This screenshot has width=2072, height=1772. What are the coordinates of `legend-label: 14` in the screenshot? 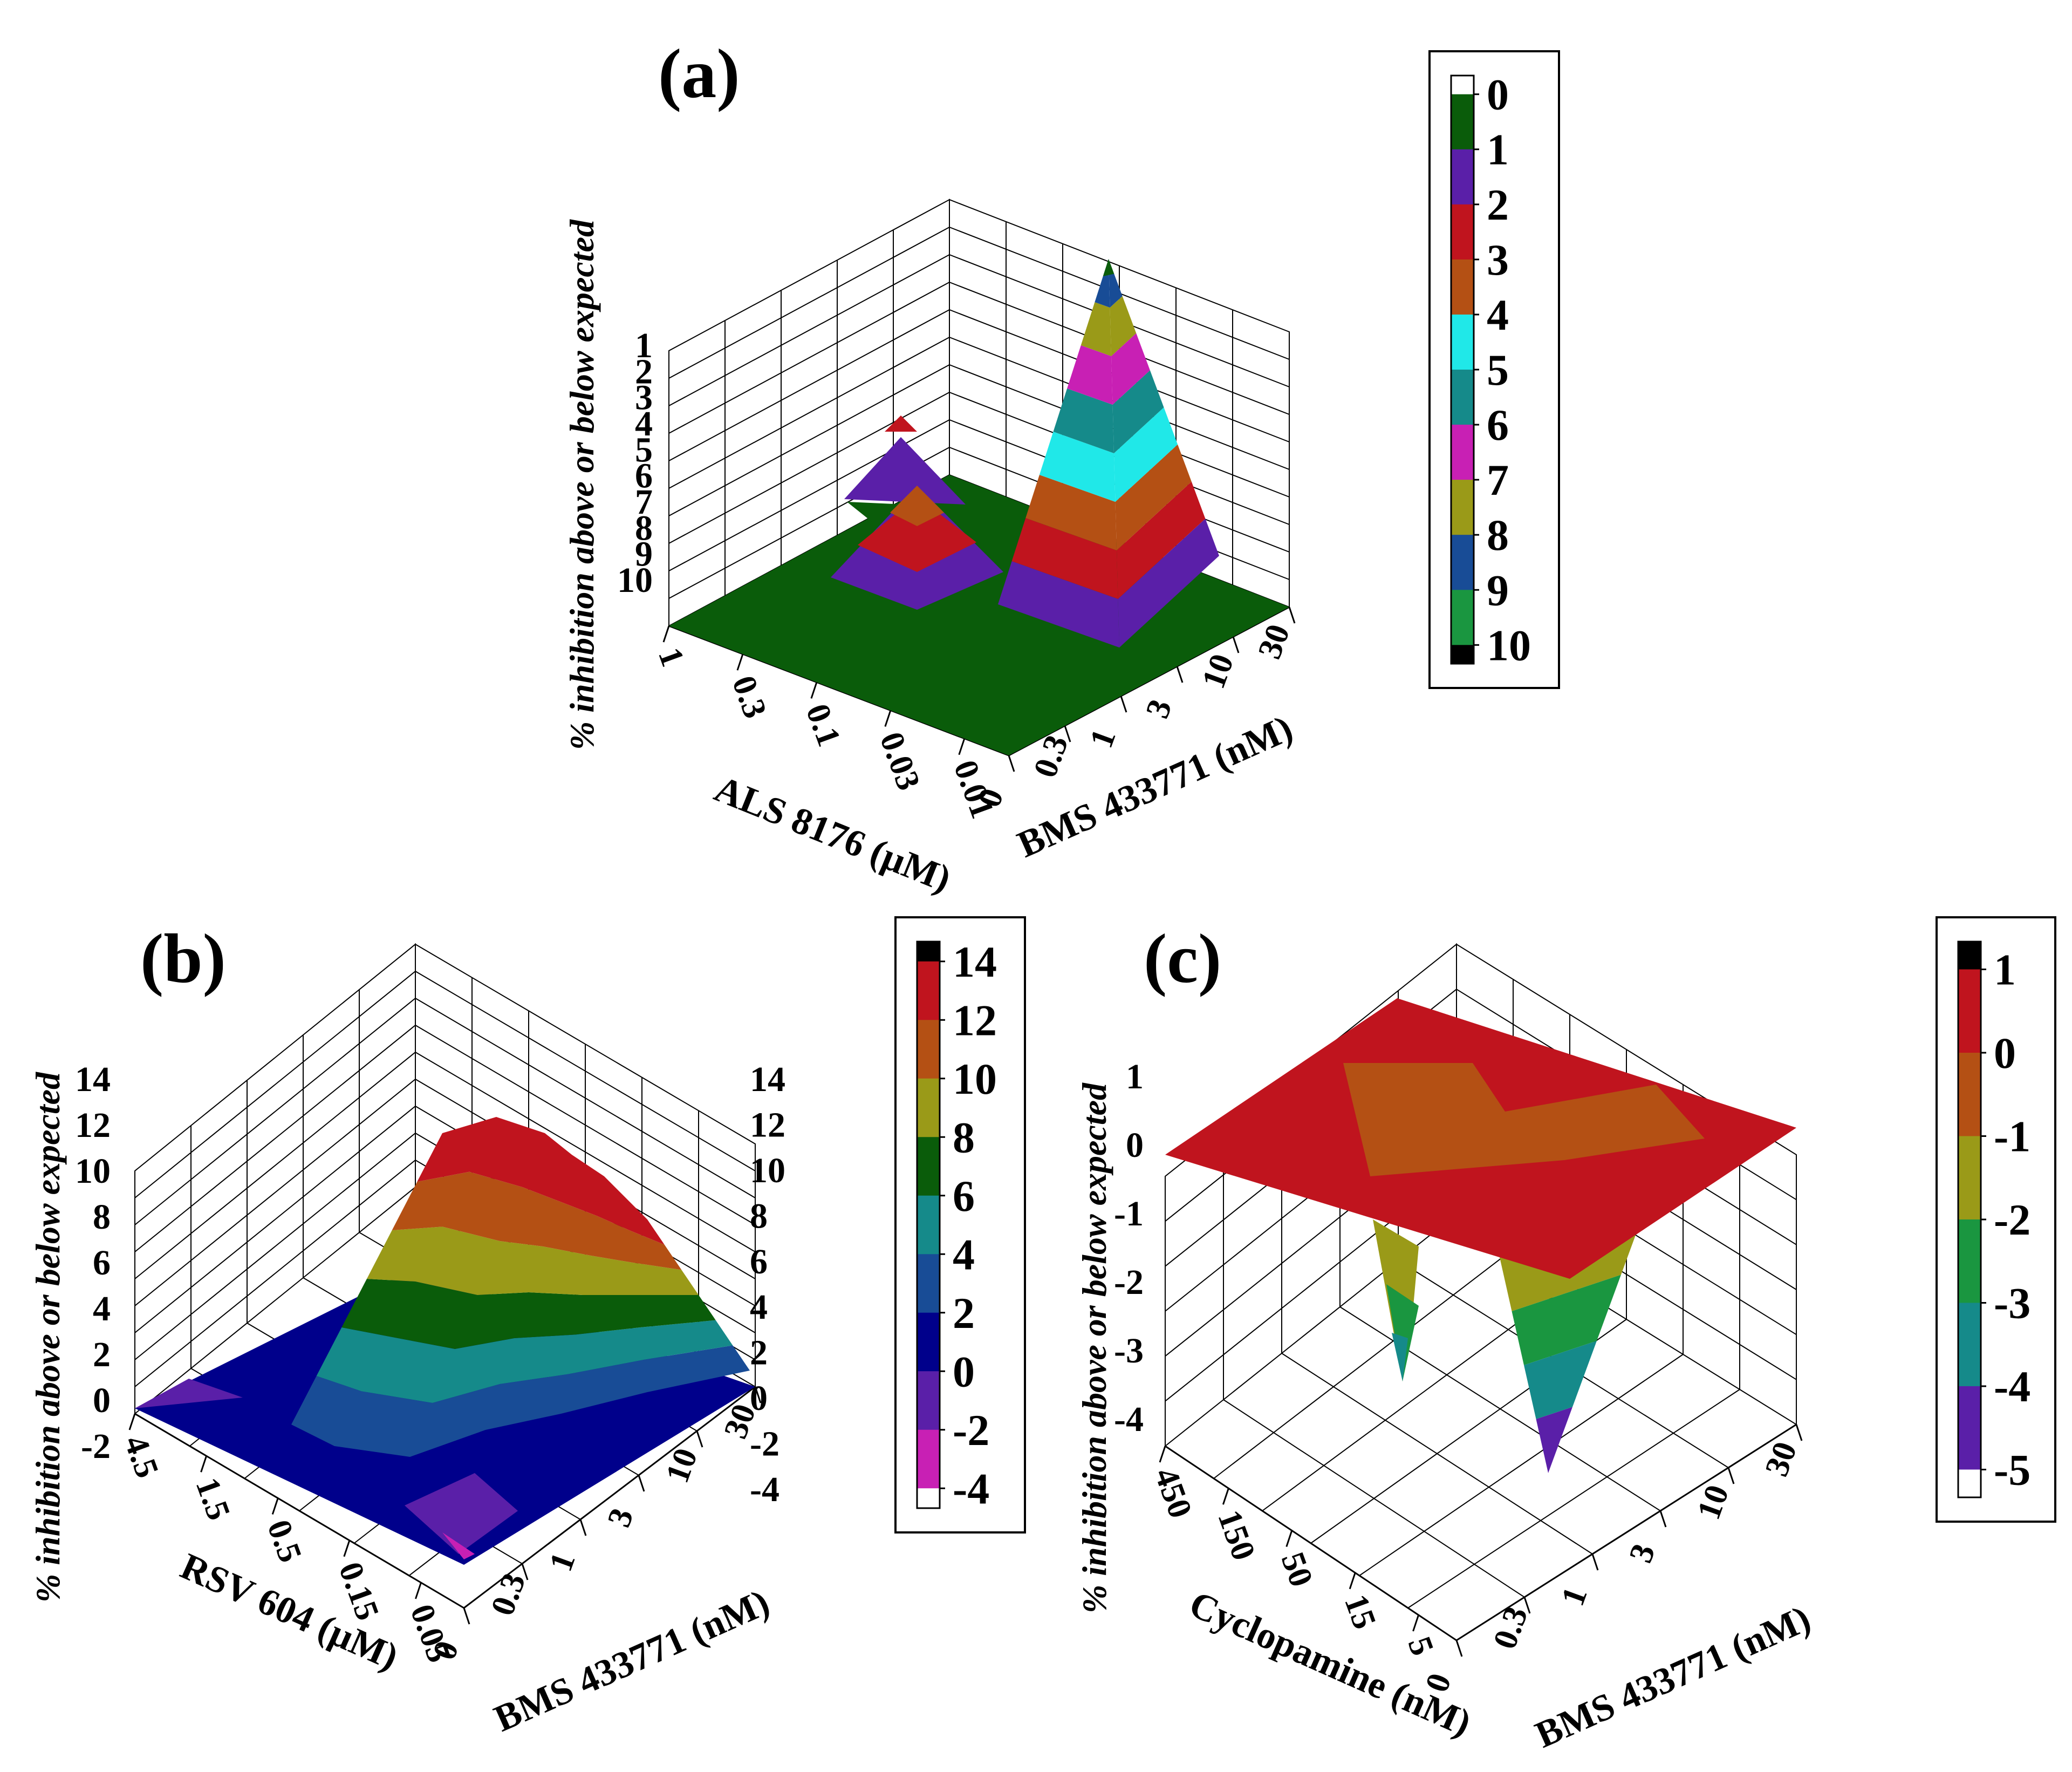 It's located at (975, 961).